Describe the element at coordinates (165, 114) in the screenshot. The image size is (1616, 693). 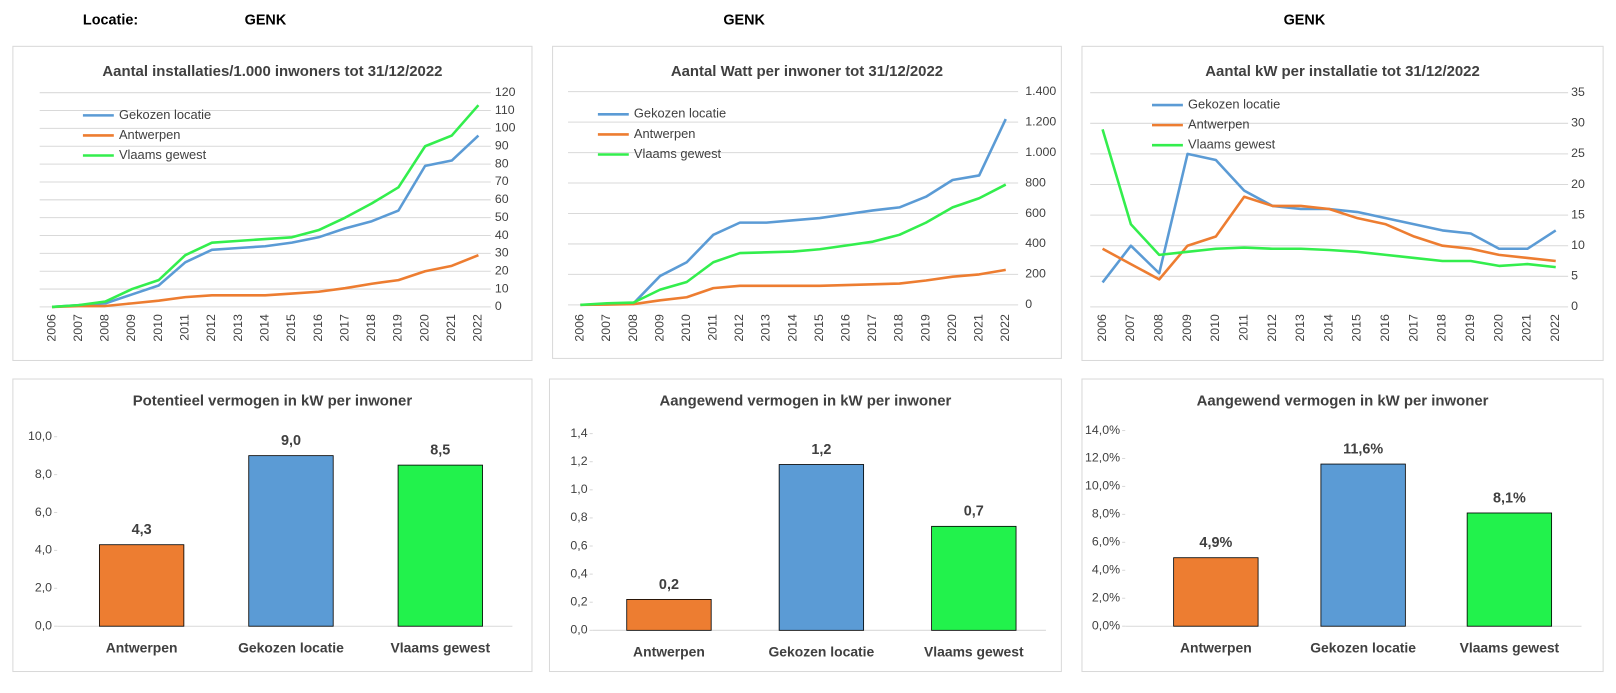
I see `legend-label: Gekozen locatie` at that location.